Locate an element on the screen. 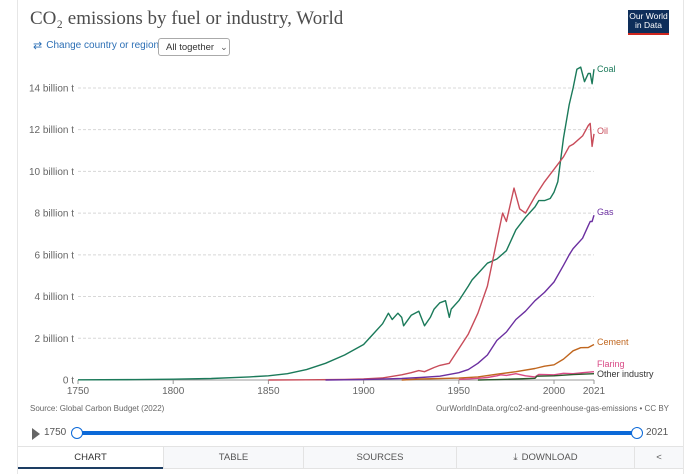 The width and height of the screenshot is (700, 474). series-line-flaring is located at coordinates (526, 376).